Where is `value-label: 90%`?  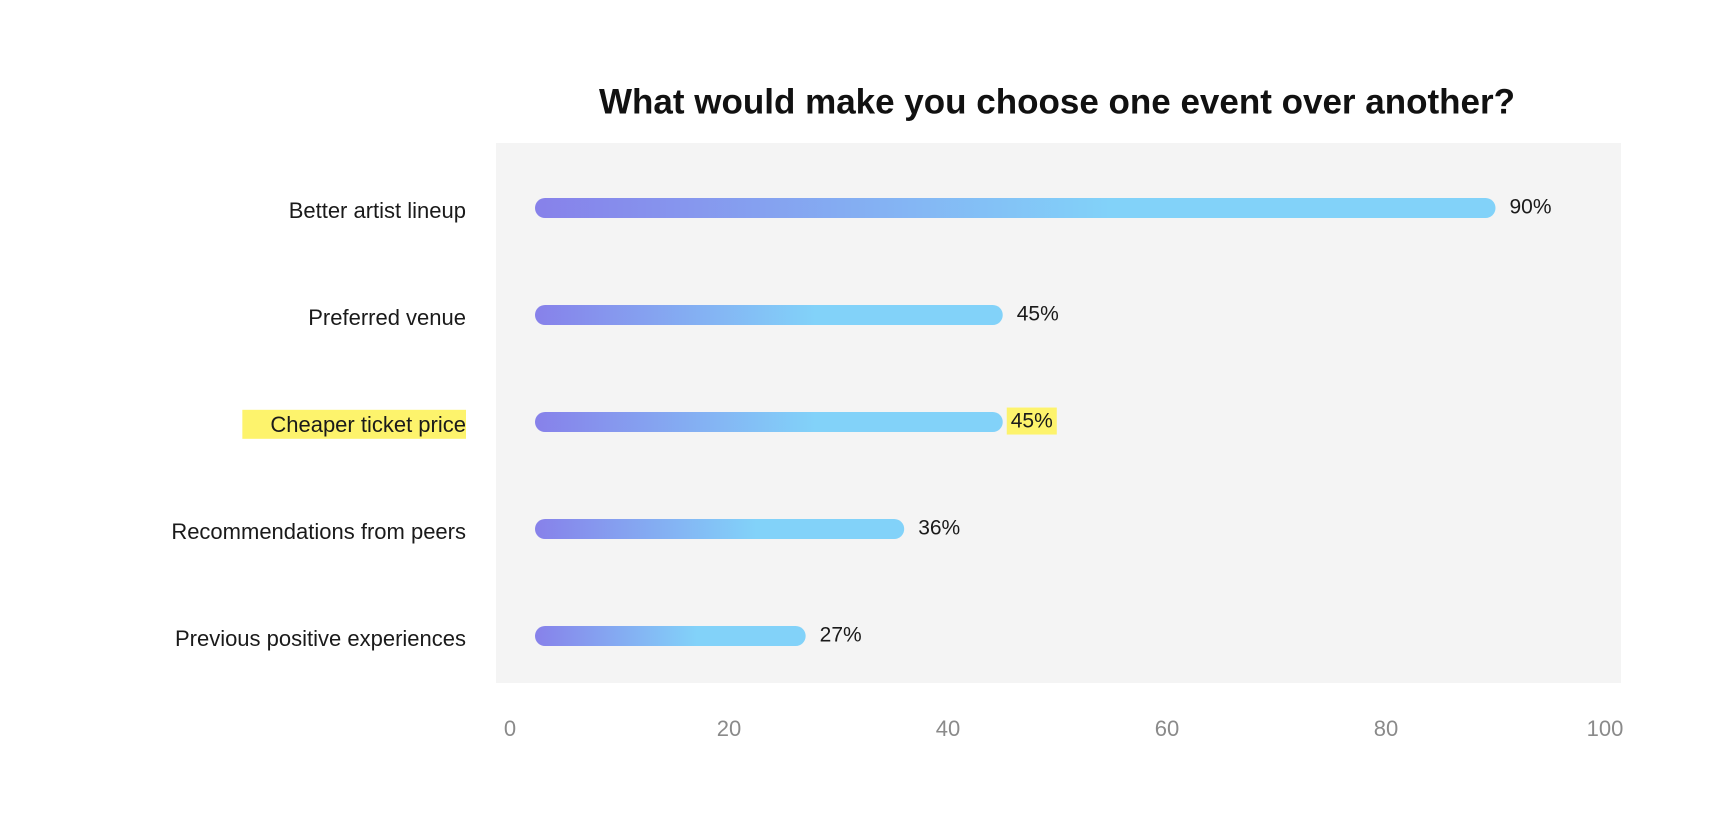 value-label: 90% is located at coordinates (1531, 207).